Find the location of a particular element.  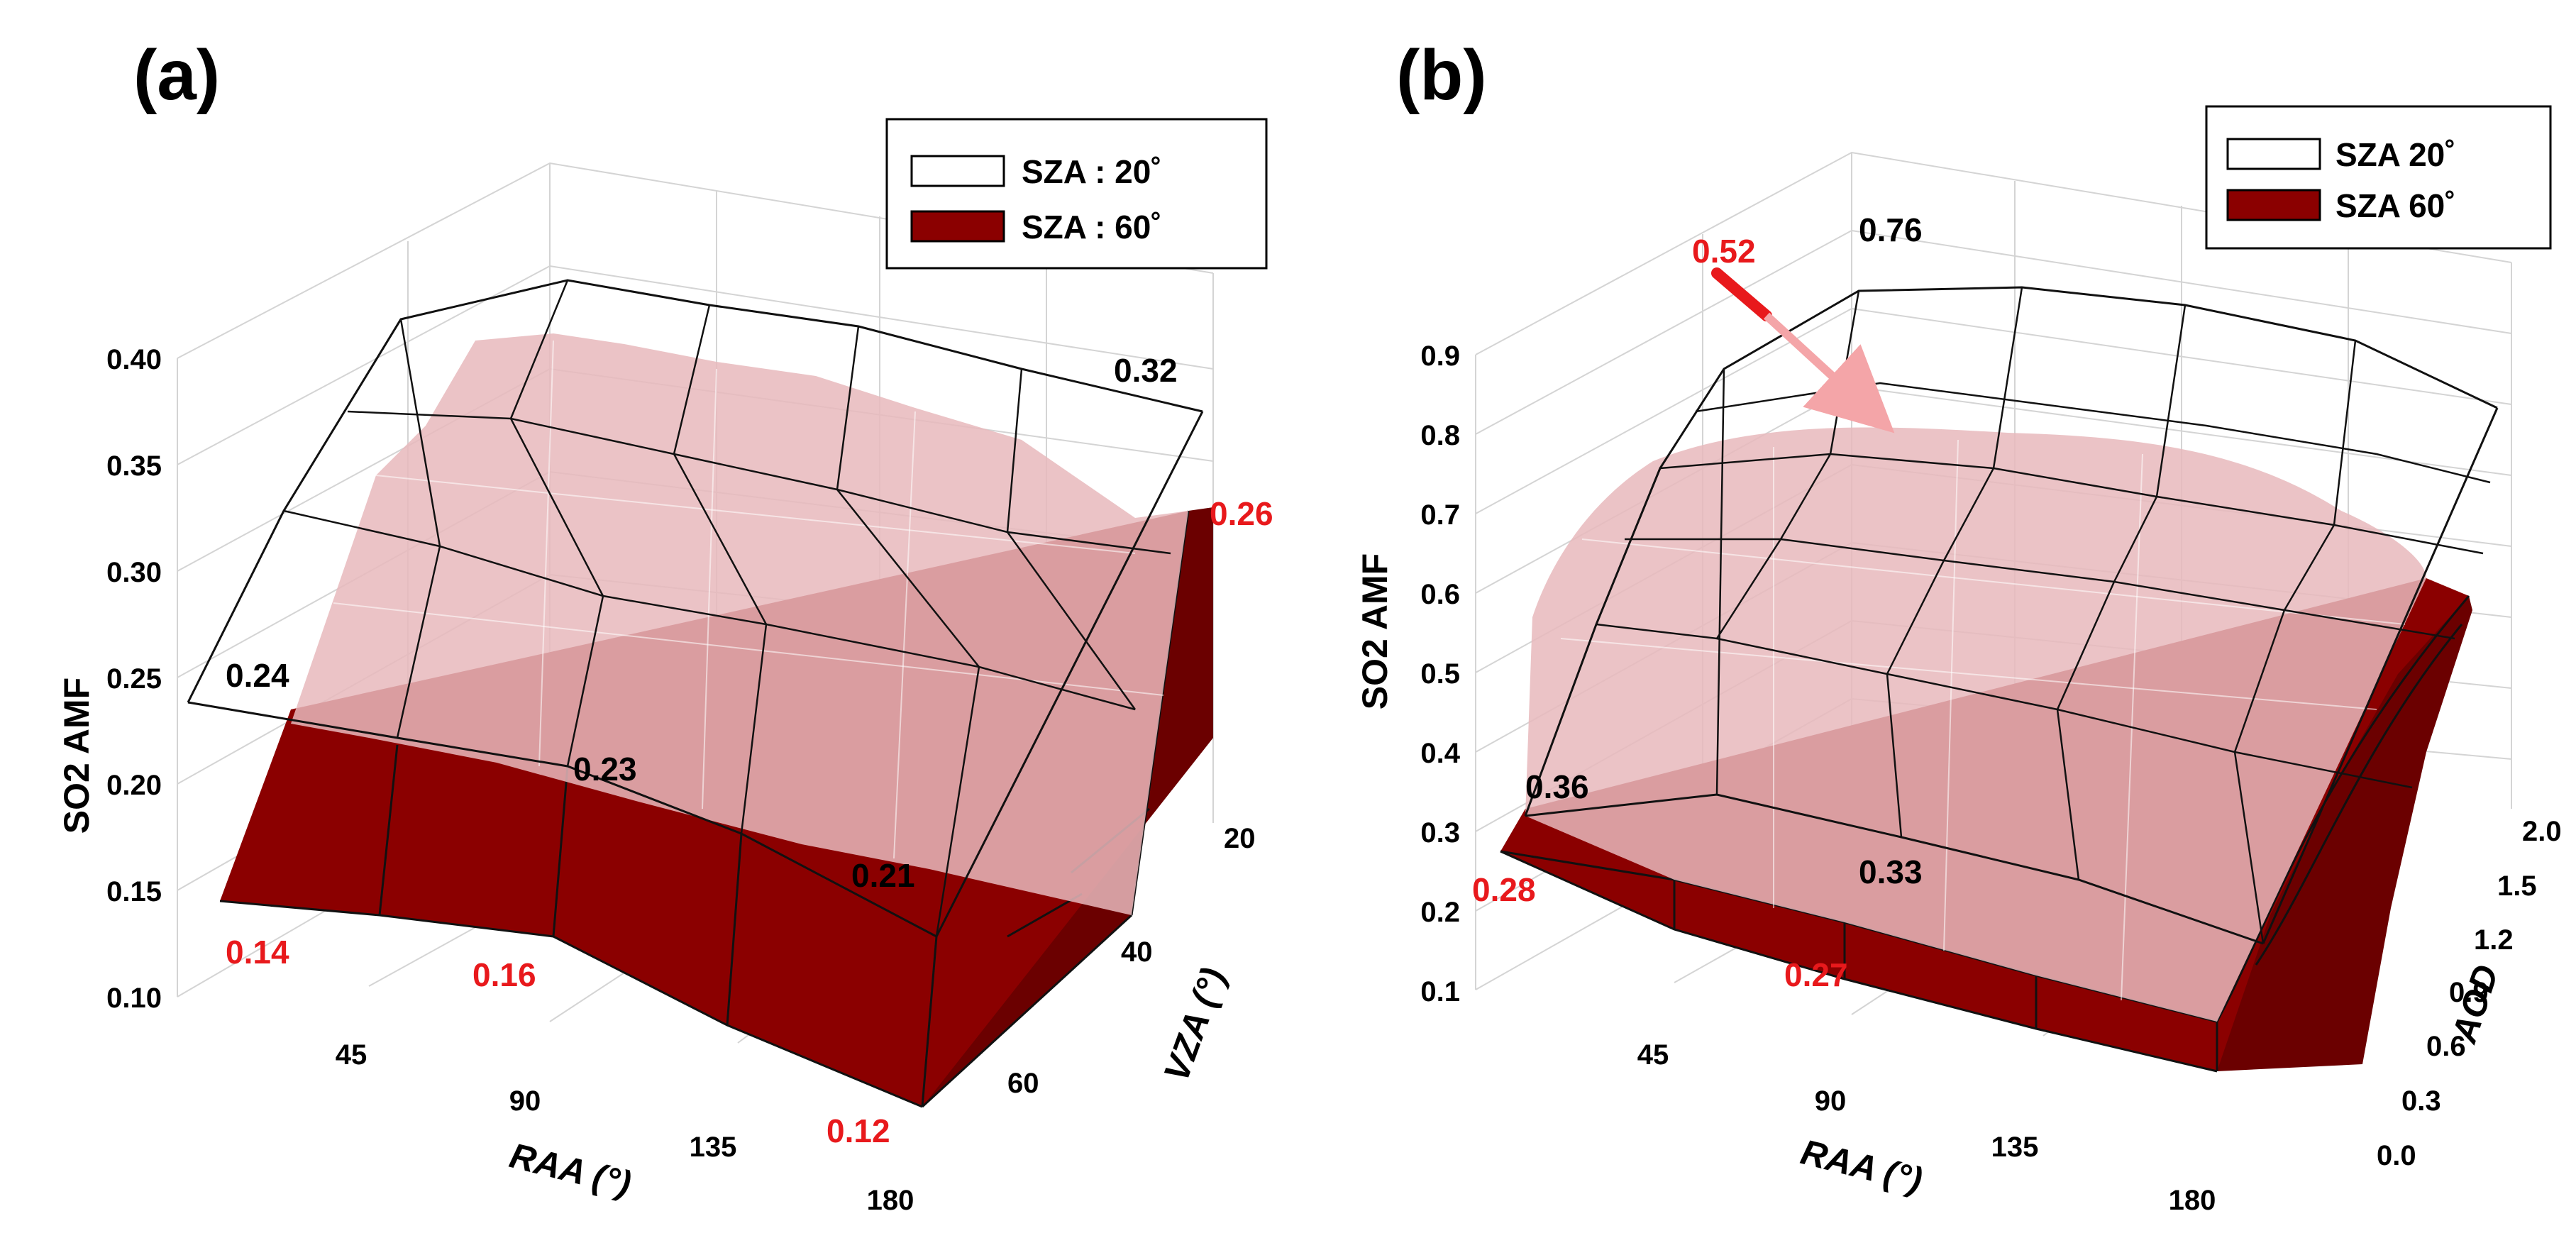

panel-a-annotation: 0.26 is located at coordinates (1241, 513).